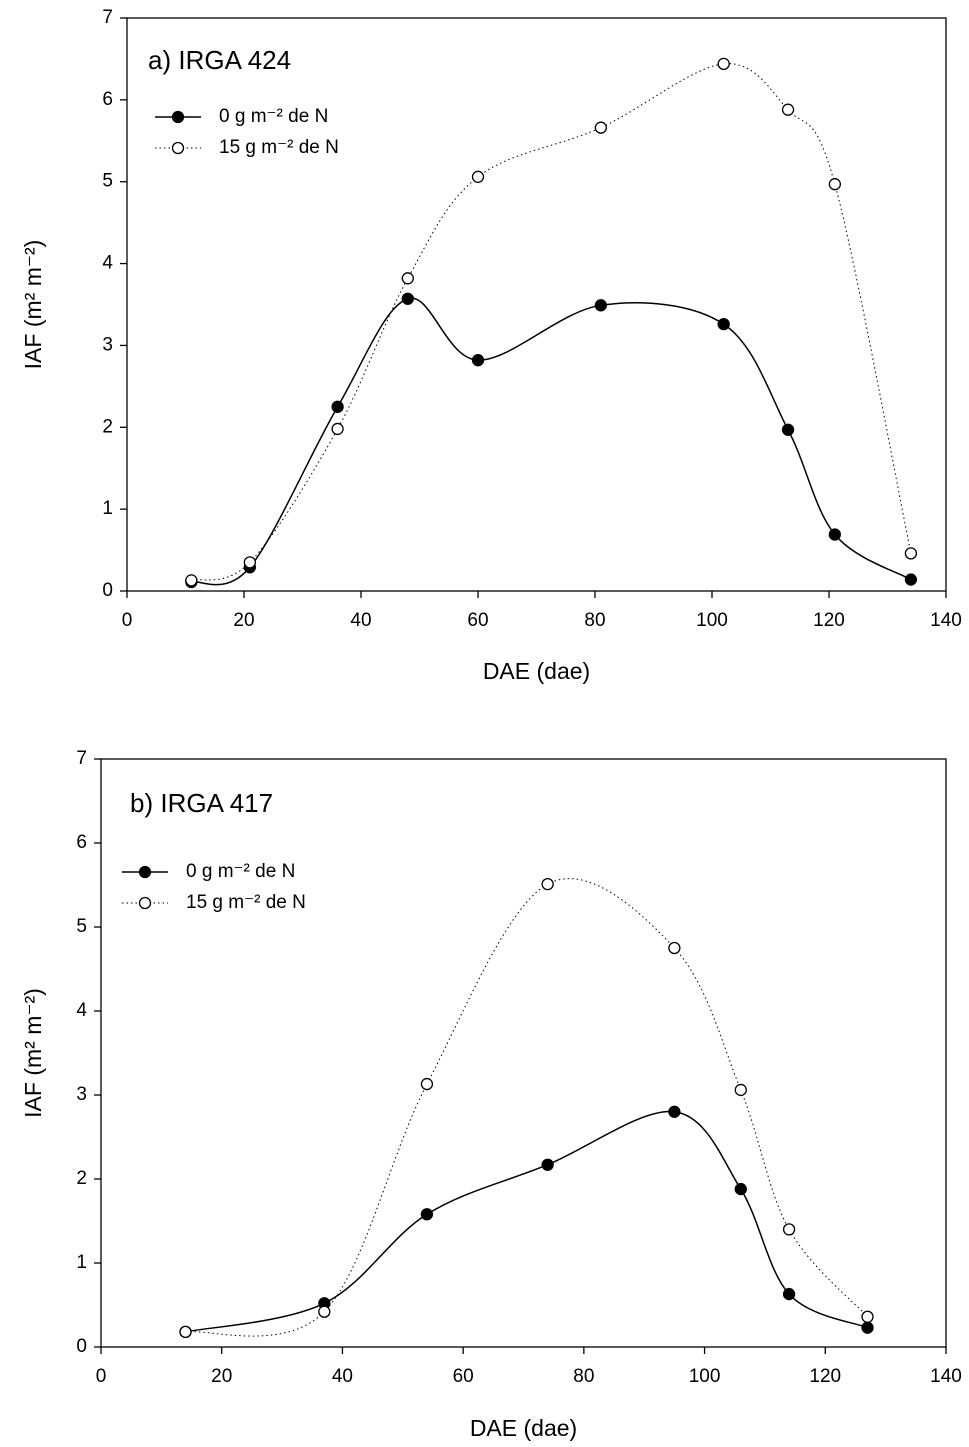 The image size is (969, 1447). I want to click on panel-title: b) IRGA 417, so click(201, 803).